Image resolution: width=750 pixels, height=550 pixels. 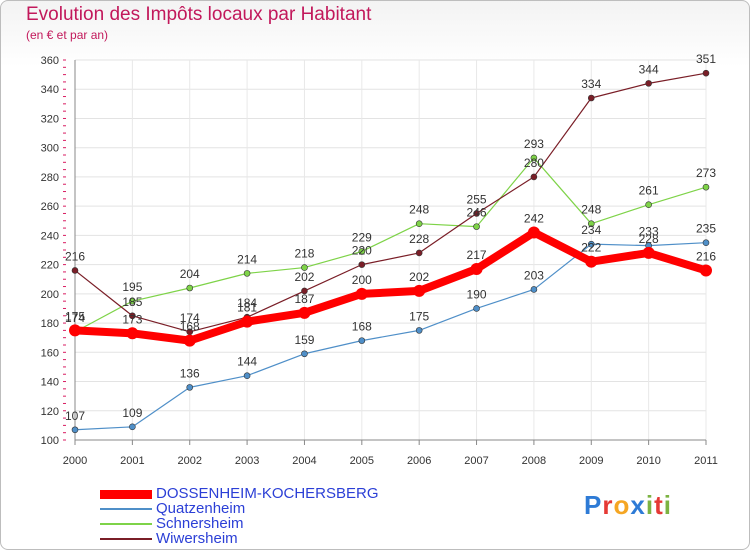 I want to click on x-tick-label: 2005, so click(x=362, y=461).